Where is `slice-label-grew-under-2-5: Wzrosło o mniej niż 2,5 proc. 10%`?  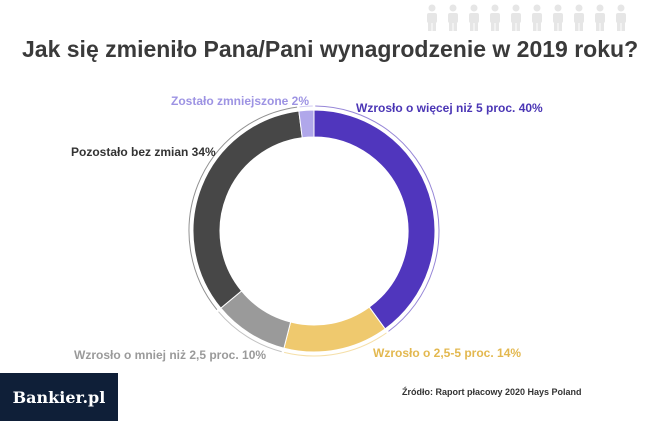
slice-label-grew-under-2-5: Wzrosło o mniej niż 2,5 proc. 10% is located at coordinates (170, 355).